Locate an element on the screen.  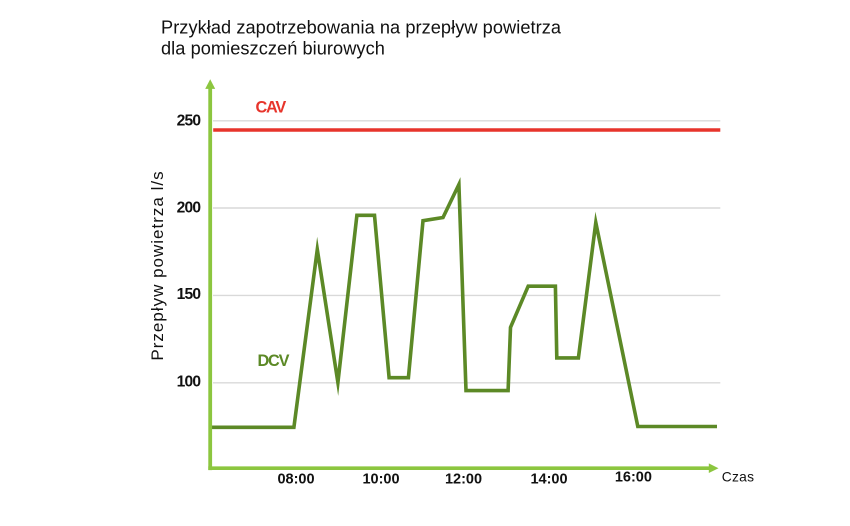
svg-text: 14:00 is located at coordinates (548, 480).